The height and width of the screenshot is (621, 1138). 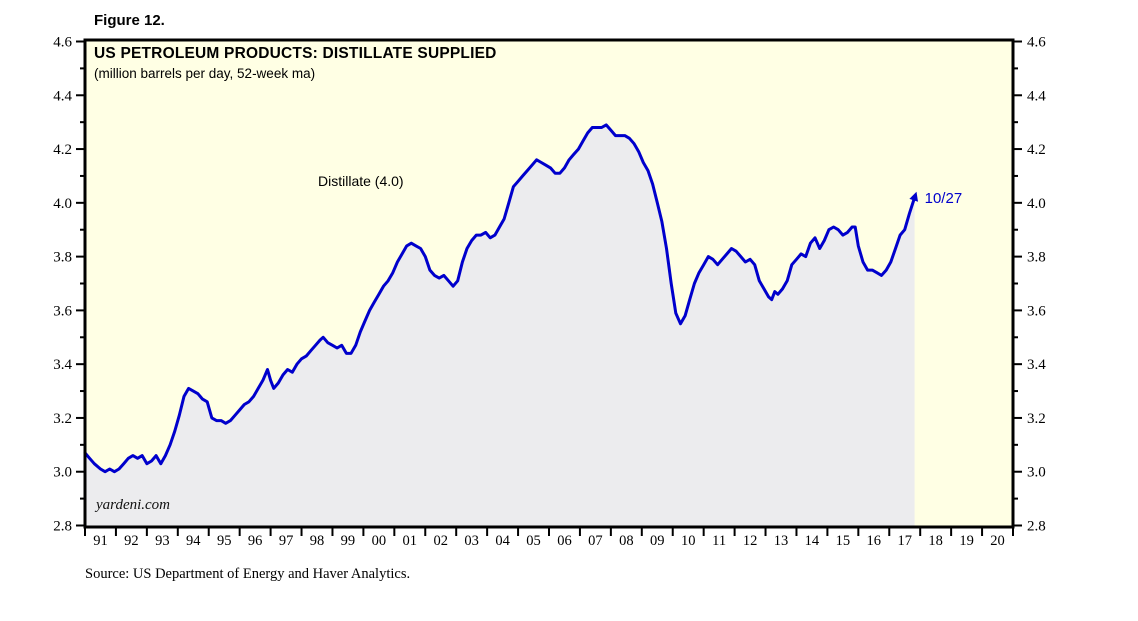 I want to click on x-axis-tick-label: 95, so click(x=224, y=541).